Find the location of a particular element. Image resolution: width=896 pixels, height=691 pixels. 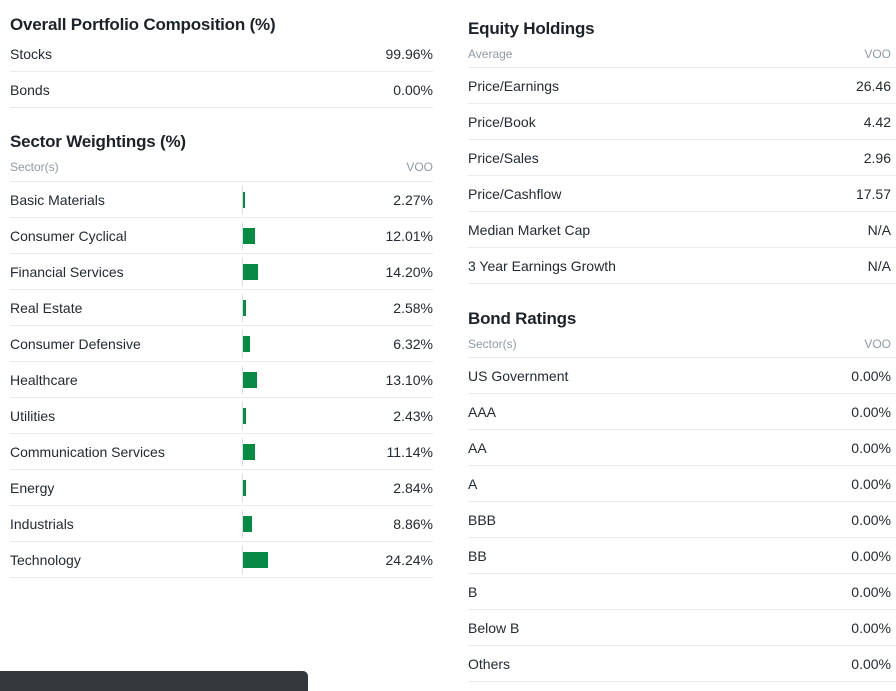

row-label: Real Estate is located at coordinates (46, 307).